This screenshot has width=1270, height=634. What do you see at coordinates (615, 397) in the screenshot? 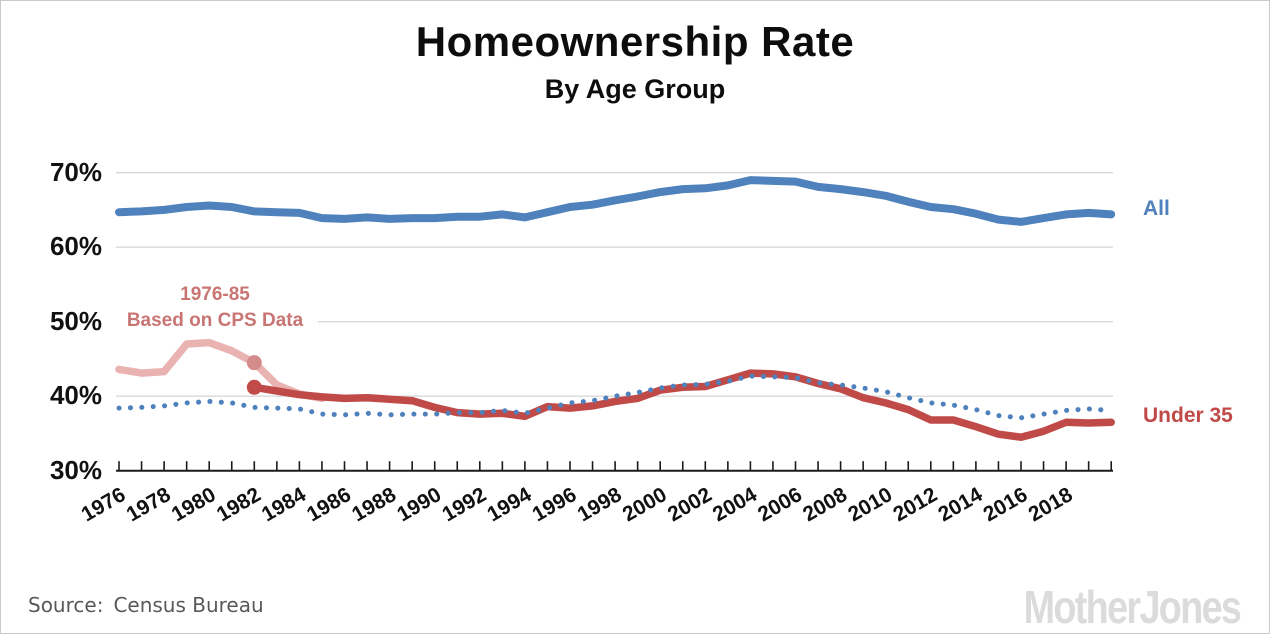
I see `series-line-dotted_unlabeled` at bounding box center [615, 397].